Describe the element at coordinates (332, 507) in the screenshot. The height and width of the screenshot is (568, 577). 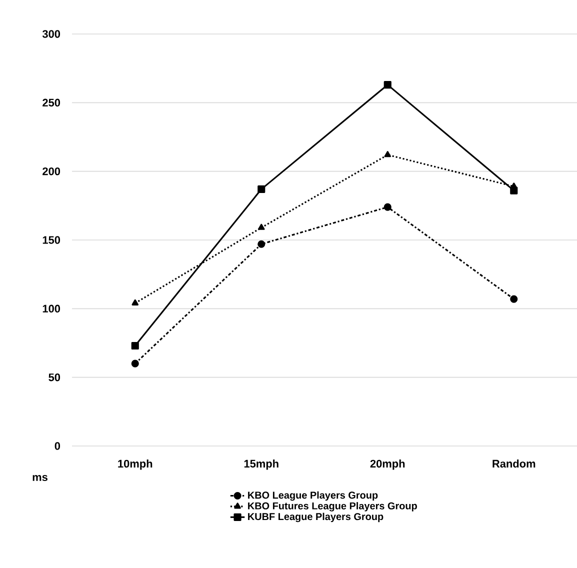
I see `legend-label: KBO Futures League Players Group` at that location.